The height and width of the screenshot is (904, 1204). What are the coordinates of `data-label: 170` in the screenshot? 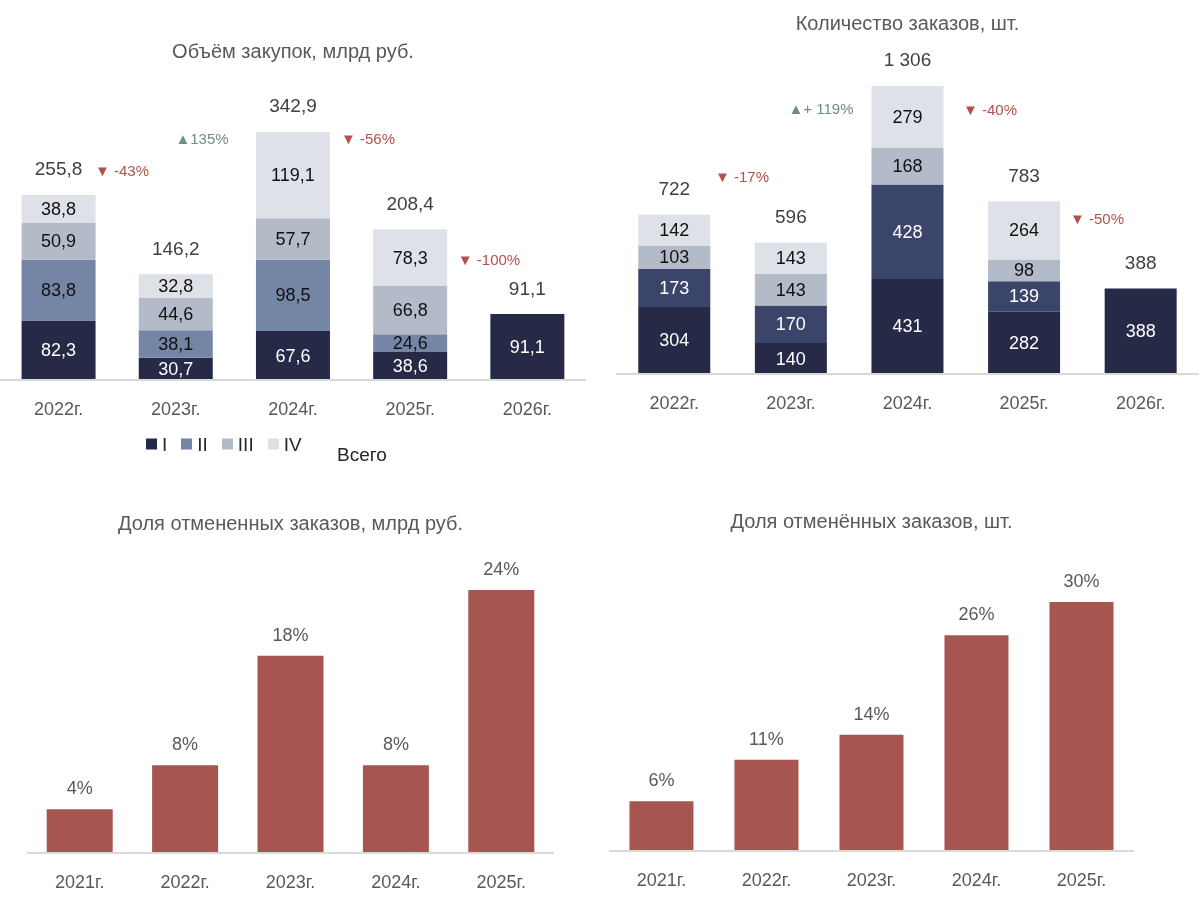 It's located at (790, 324).